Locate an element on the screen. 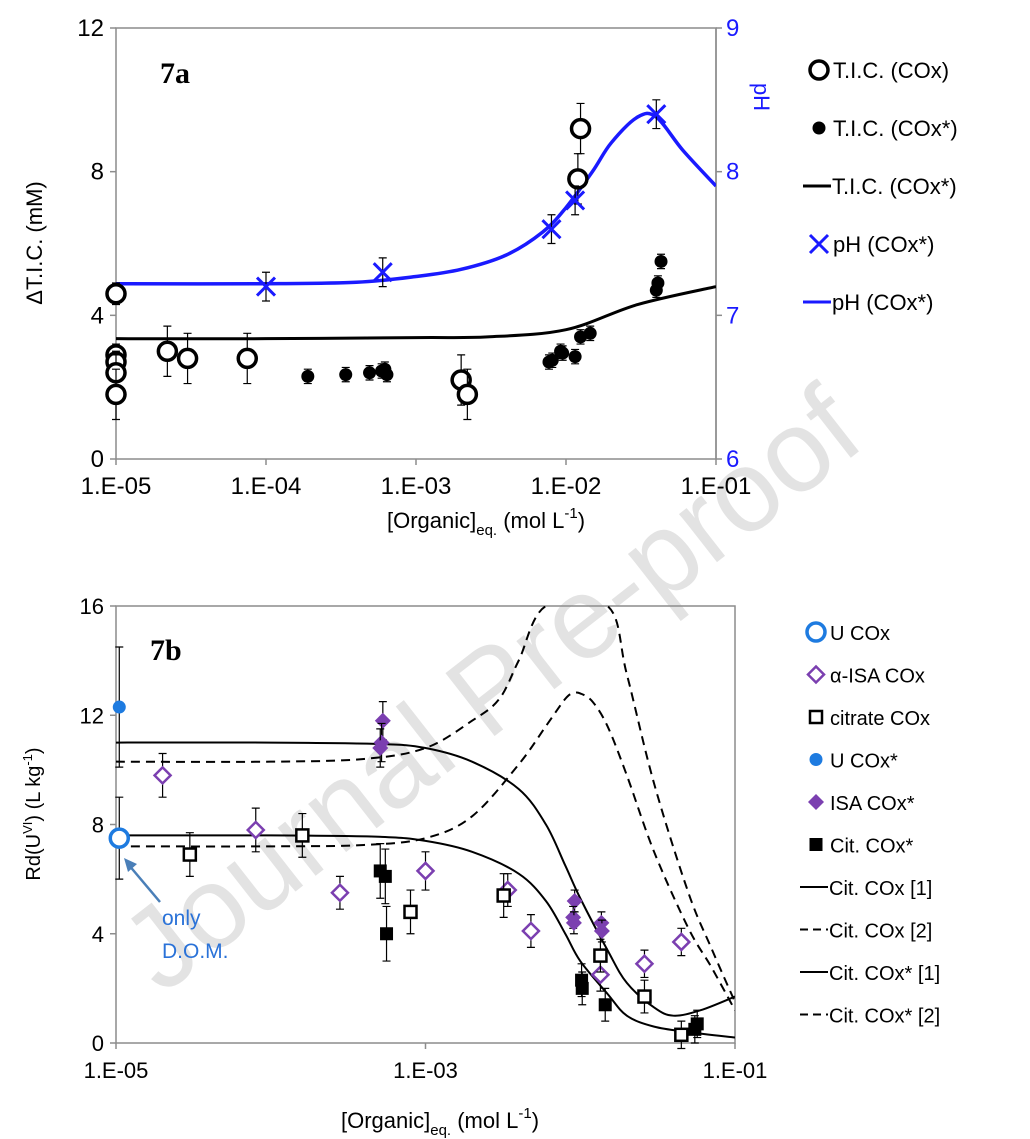  x-tick-label: 1.E-02 is located at coordinates (566, 486).